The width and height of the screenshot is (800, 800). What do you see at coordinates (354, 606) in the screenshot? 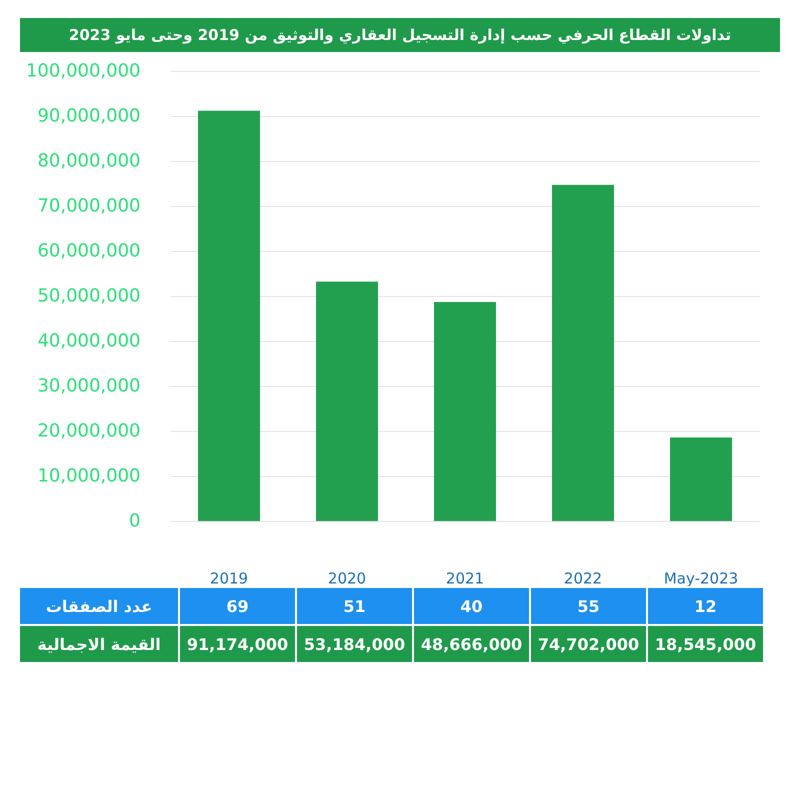
I see `text: 51` at bounding box center [354, 606].